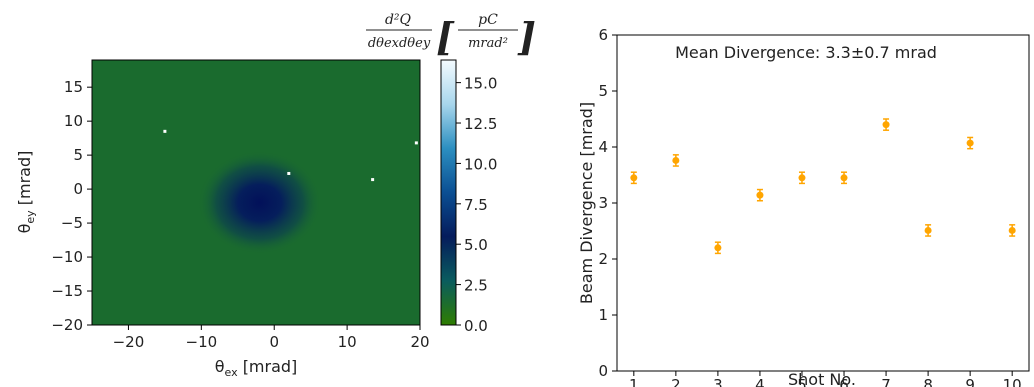 Image resolution: width=1034 pixels, height=387 pixels. Describe the element at coordinates (603, 315) in the screenshot. I see `scatter-y-tick-label: 1` at that location.